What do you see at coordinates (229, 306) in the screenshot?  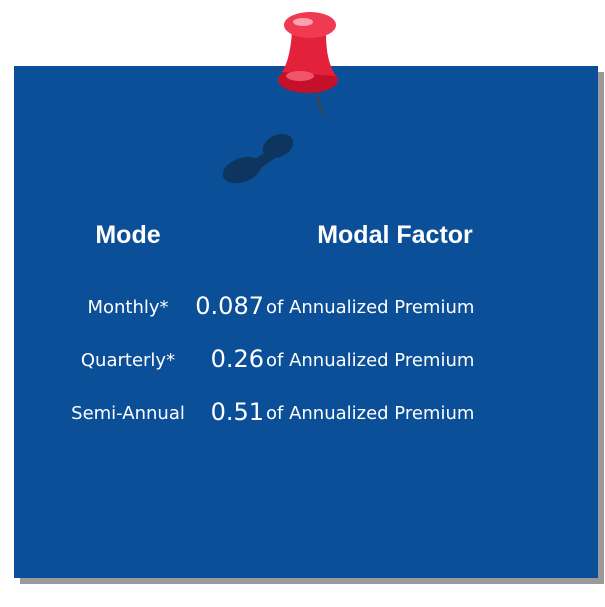 I see `factor-value: 0.087` at bounding box center [229, 306].